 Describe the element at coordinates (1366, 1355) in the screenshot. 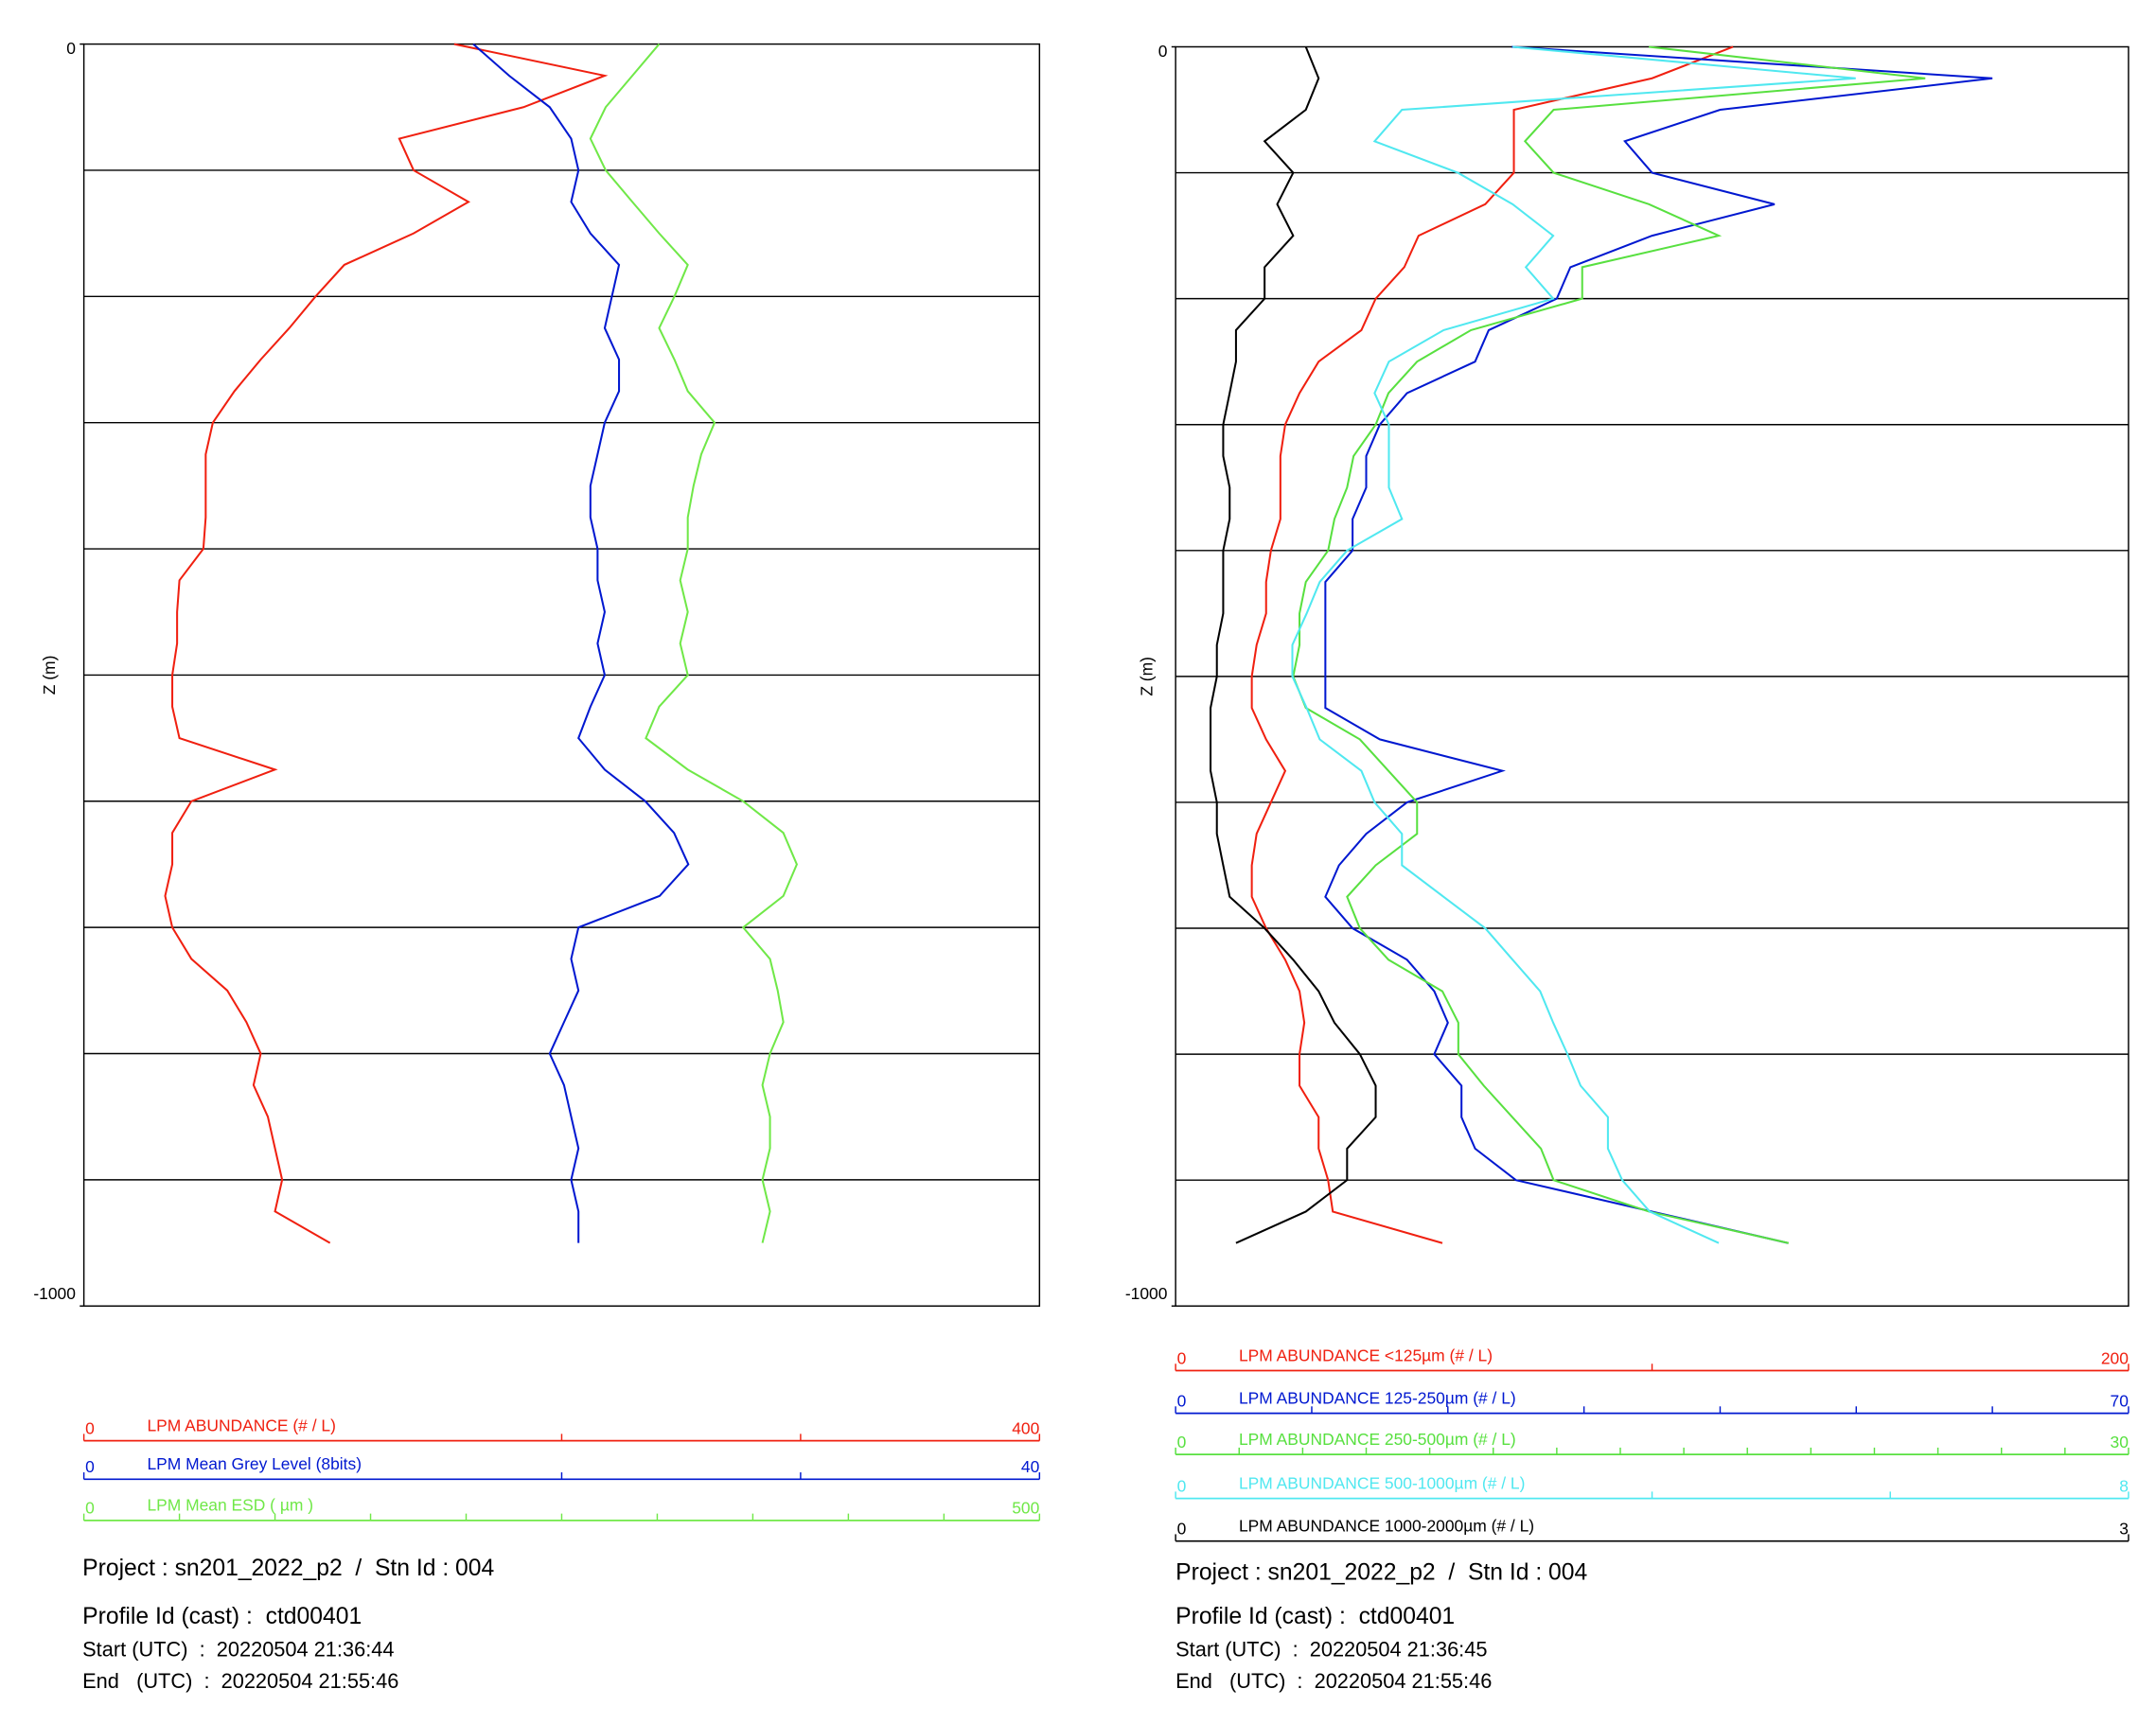

I see `legend-label: LPM ABUNDANCE <125µm (# / L)` at that location.